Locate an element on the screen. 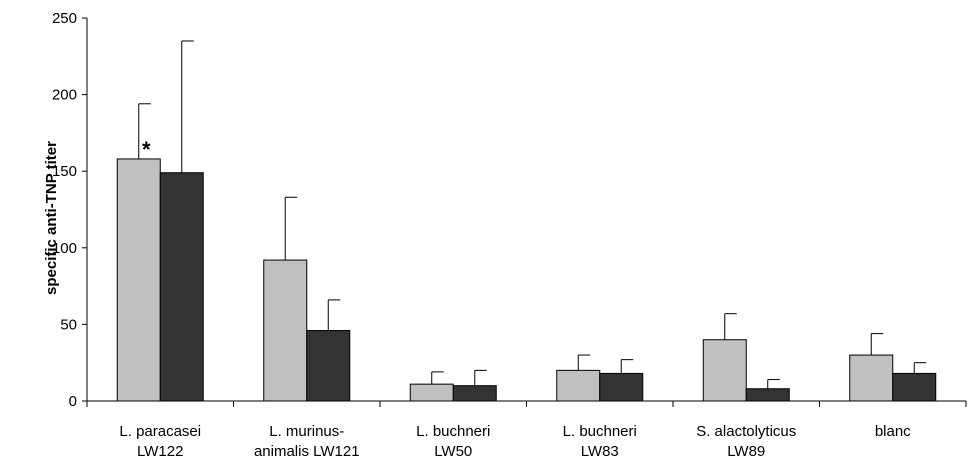 The width and height of the screenshot is (976, 464). y-axis: 0 50 100 150 200 250 is located at coordinates (70, 210).